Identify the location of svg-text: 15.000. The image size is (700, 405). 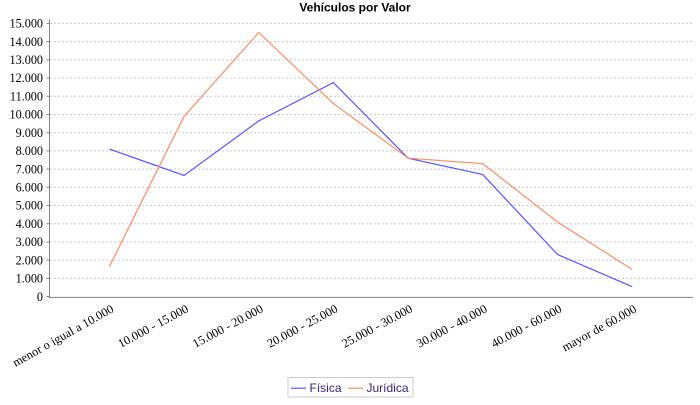
(26, 24).